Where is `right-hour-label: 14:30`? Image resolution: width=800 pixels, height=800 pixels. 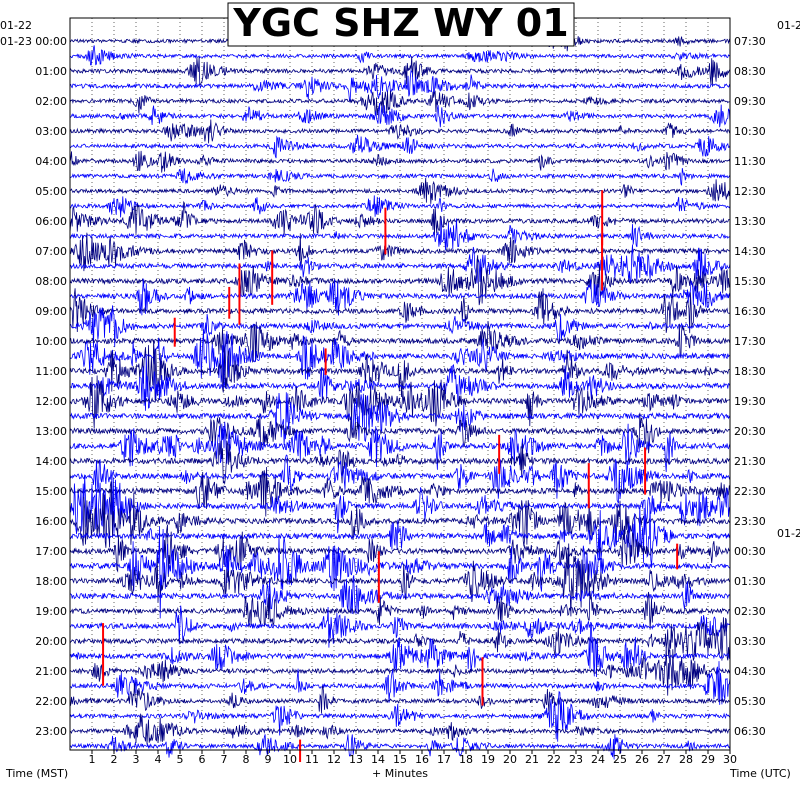
right-hour-label: 14:30 is located at coordinates (750, 251).